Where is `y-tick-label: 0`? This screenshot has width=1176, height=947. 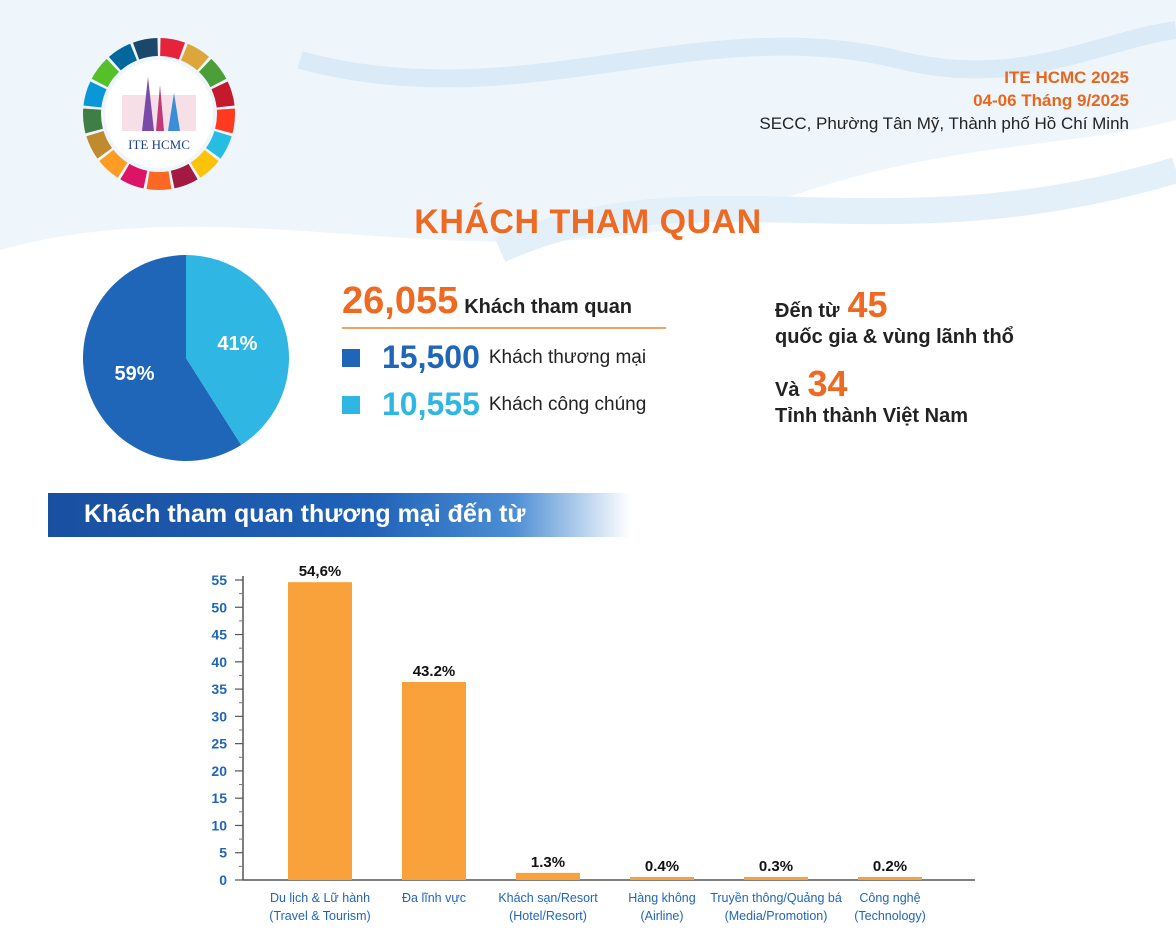 y-tick-label: 0 is located at coordinates (223, 880).